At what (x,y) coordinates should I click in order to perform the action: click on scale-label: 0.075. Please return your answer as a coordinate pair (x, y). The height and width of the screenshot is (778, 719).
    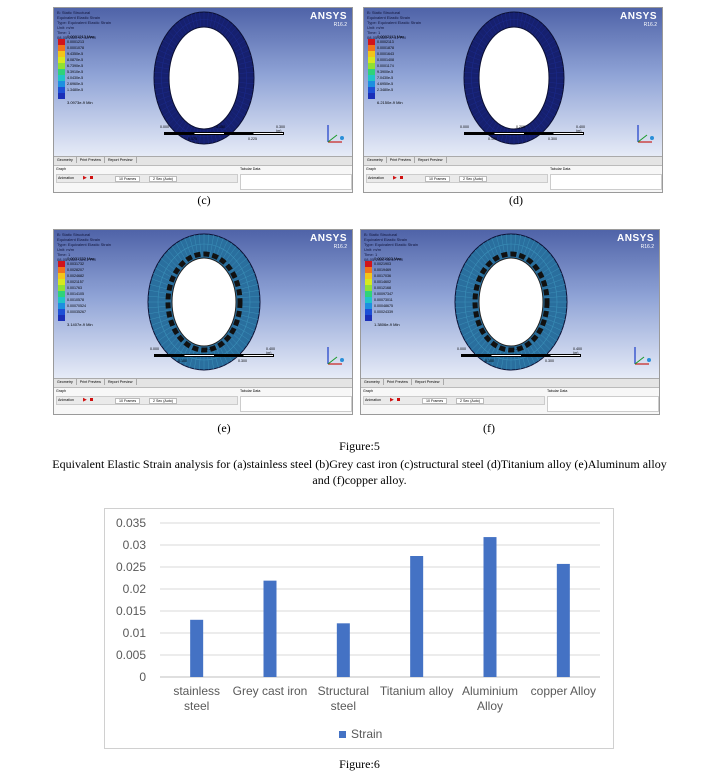
    Looking at the image, I should click on (192, 139).